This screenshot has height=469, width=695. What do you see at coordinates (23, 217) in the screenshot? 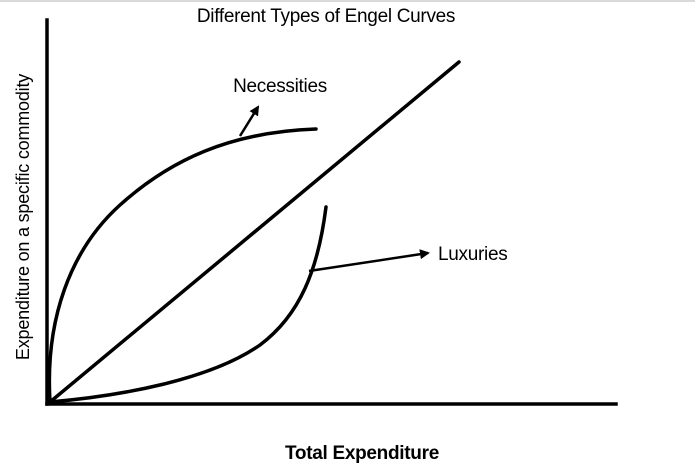
I see `y-axis-label: Expenditure on a specific commodity` at bounding box center [23, 217].